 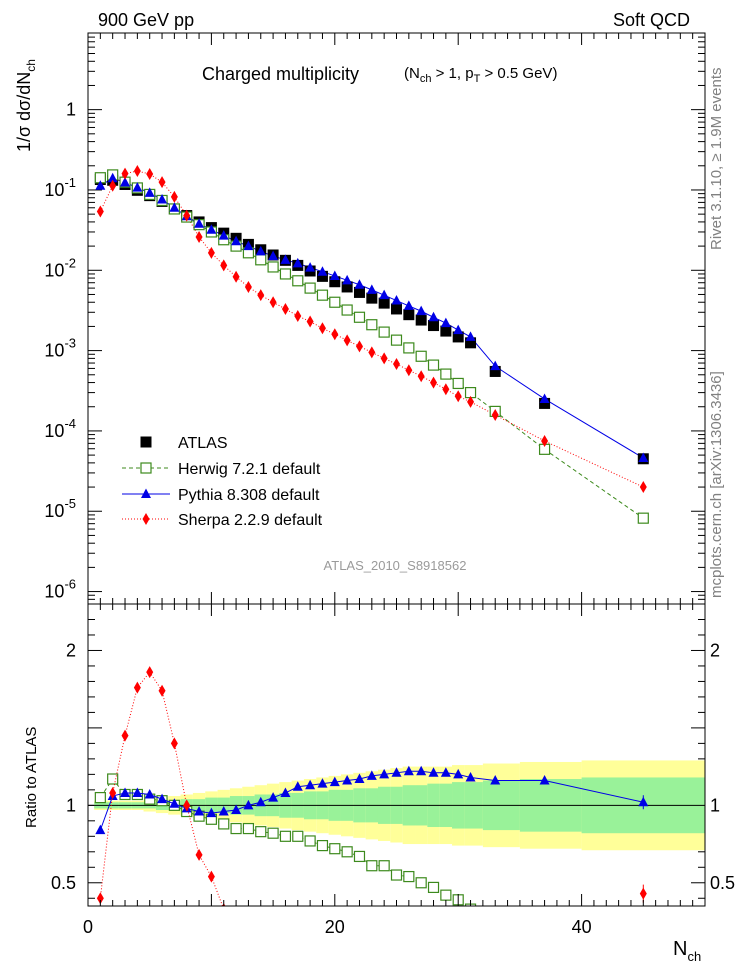 I want to click on header-energy: 900 GeV pp, so click(x=146, y=20).